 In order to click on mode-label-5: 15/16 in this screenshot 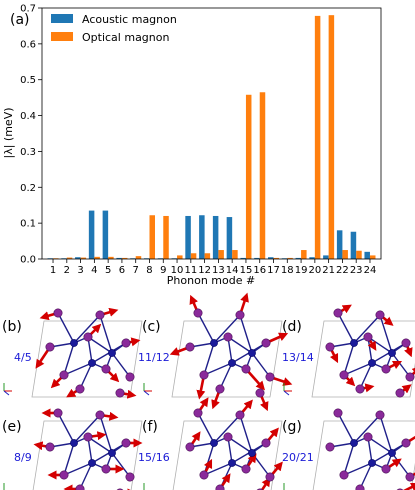, I will do `click(154, 457)`.